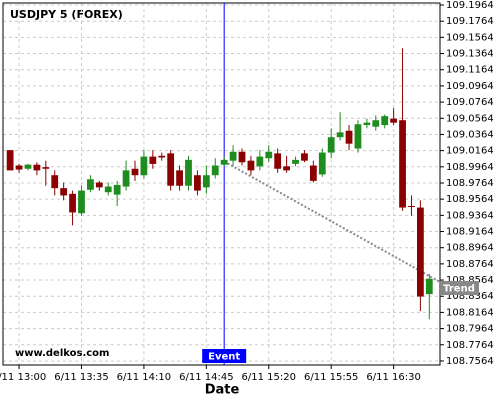 This screenshot has width=500, height=400. Describe the element at coordinates (470, 361) in the screenshot. I see `y-tick-label: 108.7564` at that location.